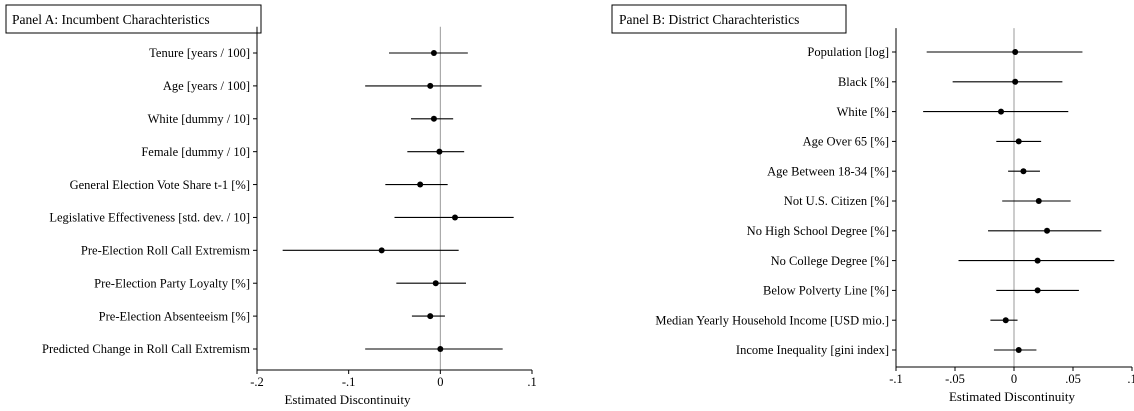 The image size is (1134, 411). What do you see at coordinates (709, 19) in the screenshot?
I see `panel-title: Panel B: District Charachteristics` at bounding box center [709, 19].